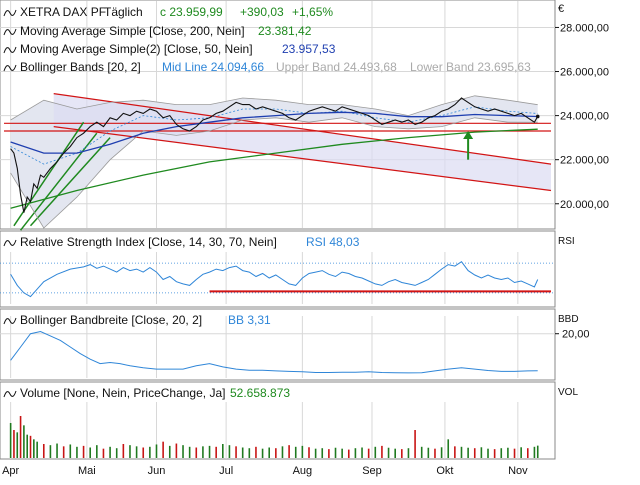  I want to click on legend-bb-label: Bollinger Bands [20, 2], so click(80, 67).